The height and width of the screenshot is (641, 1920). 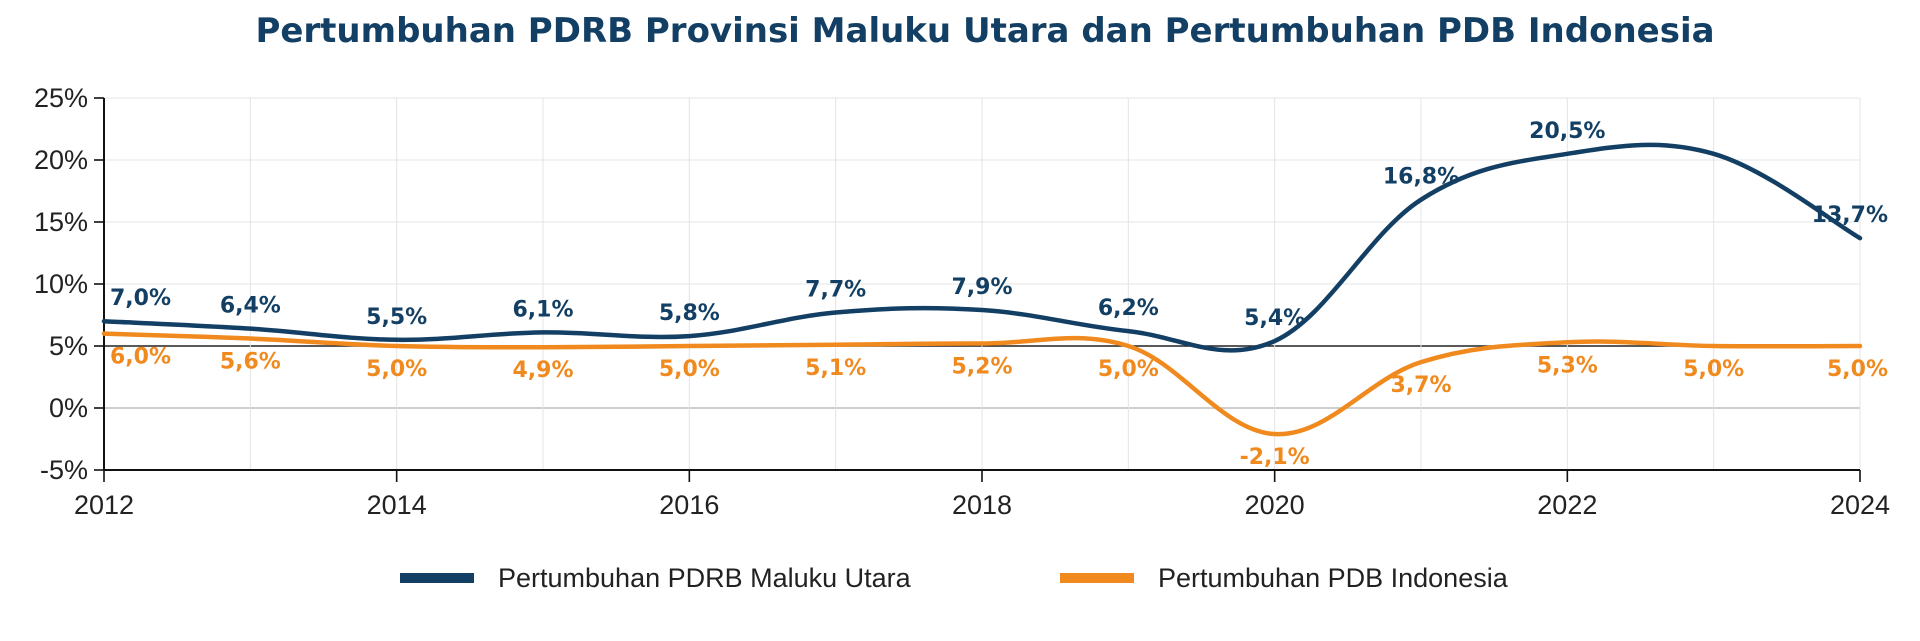 I want to click on y-tick-label: 0%, so click(x=68, y=408).